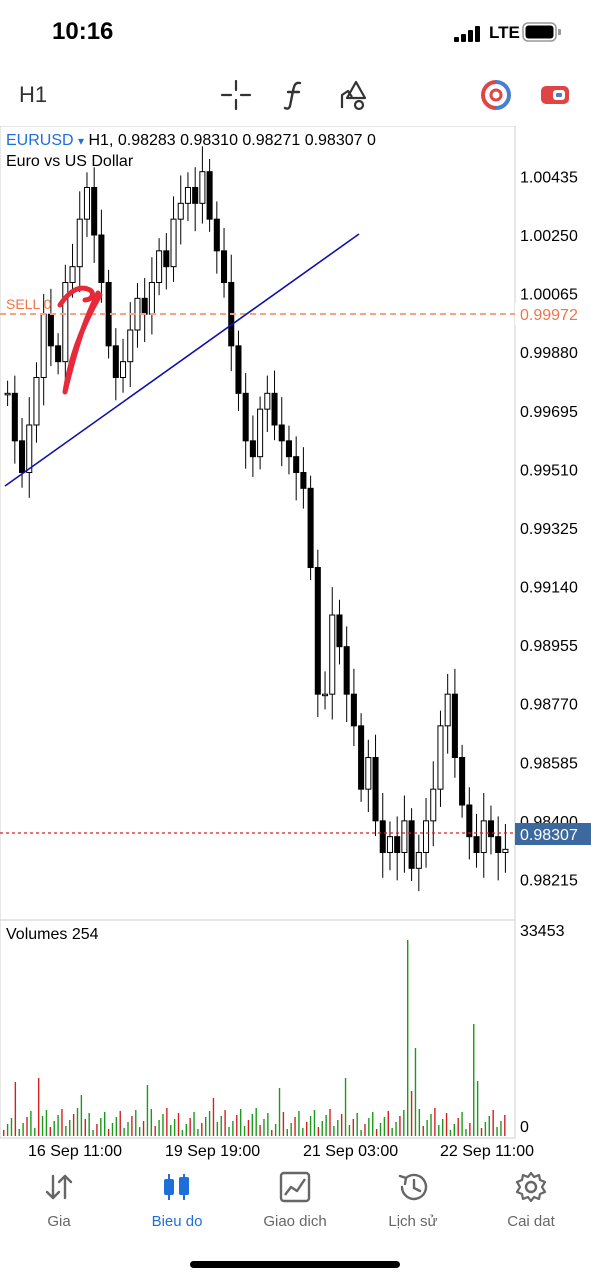  Describe the element at coordinates (531, 1200) in the screenshot. I see `nav-settings: Cai dat` at that location.